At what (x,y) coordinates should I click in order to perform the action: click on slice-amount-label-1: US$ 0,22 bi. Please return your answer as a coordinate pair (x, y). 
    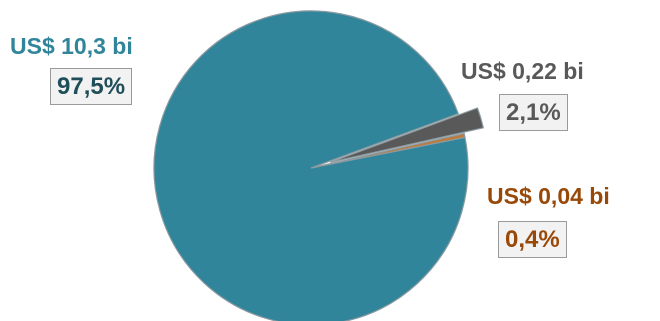
    Looking at the image, I should click on (522, 71).